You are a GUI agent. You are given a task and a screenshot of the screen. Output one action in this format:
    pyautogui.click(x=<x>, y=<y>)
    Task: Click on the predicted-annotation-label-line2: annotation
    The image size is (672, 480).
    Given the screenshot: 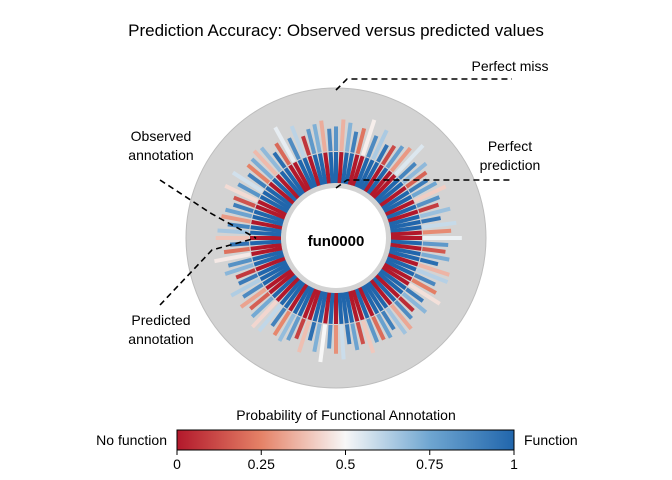 What is the action you would take?
    pyautogui.click(x=160, y=339)
    